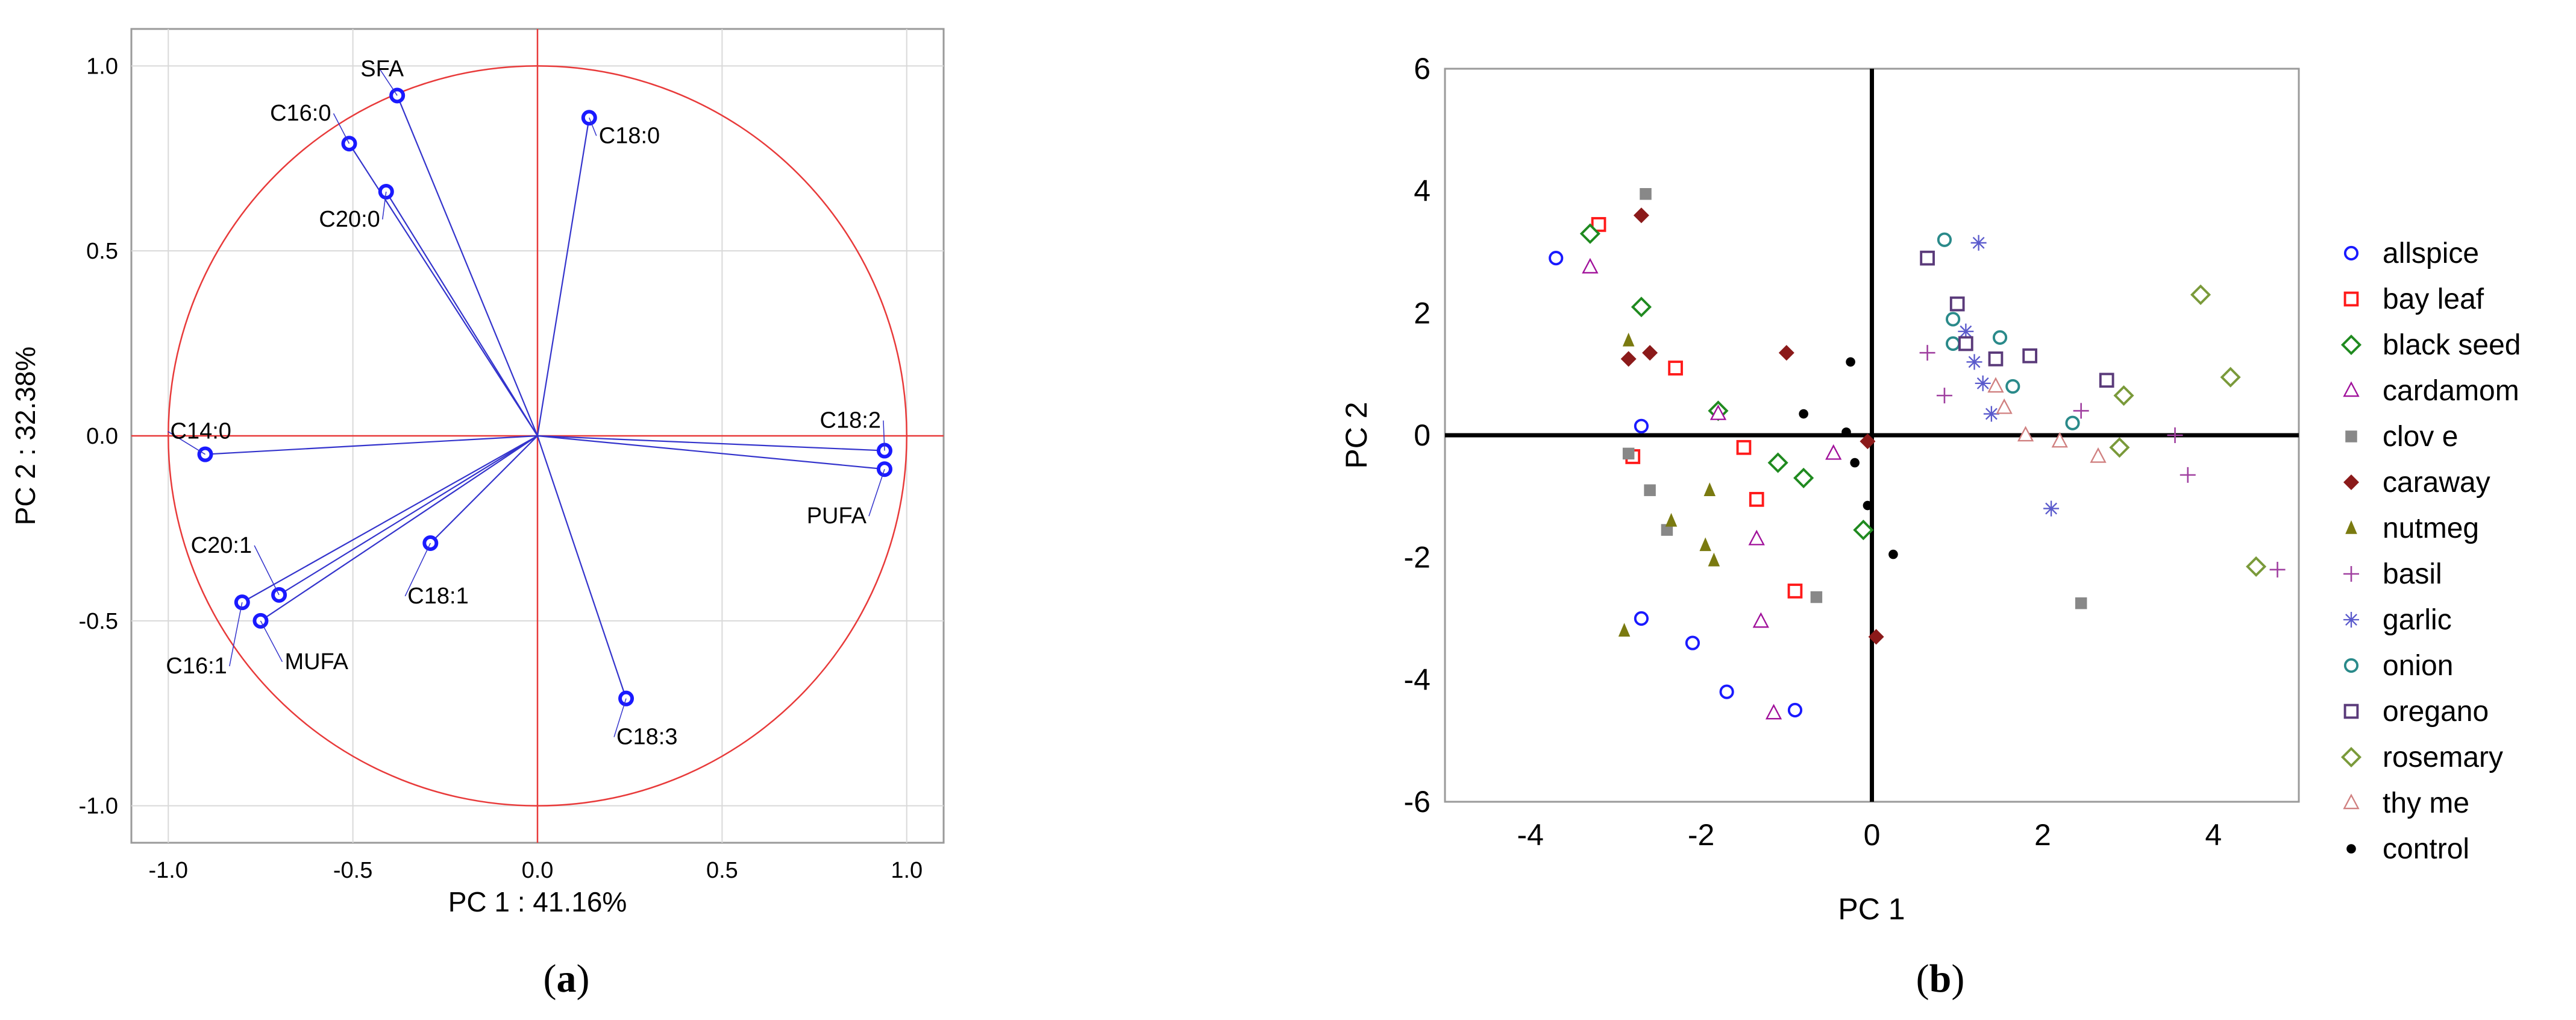 The height and width of the screenshot is (1020, 2576). I want to click on panel-b-point-control-3-shape, so click(1855, 463).